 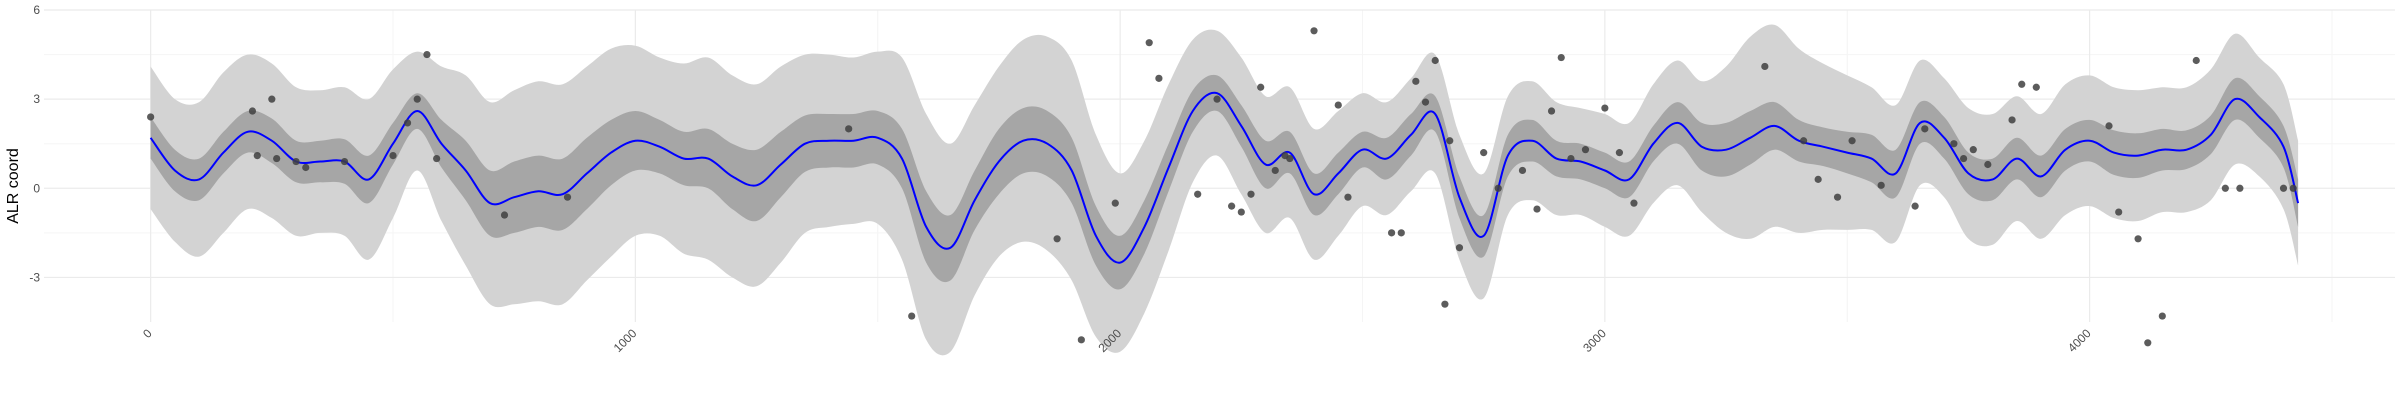 What do you see at coordinates (625, 340) in the screenshot?
I see `x-tick-label: 1000` at bounding box center [625, 340].